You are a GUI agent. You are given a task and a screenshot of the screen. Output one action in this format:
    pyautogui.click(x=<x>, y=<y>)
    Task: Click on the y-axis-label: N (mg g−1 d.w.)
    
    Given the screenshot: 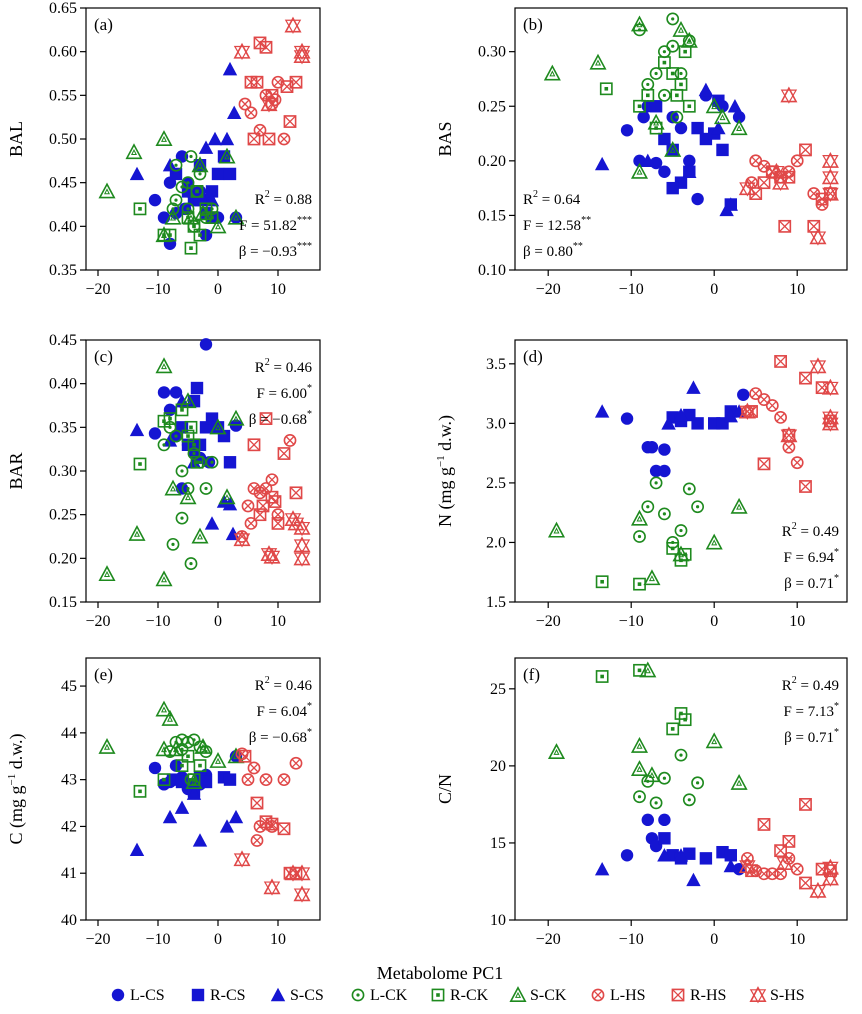 What is the action you would take?
    pyautogui.click(x=445, y=471)
    